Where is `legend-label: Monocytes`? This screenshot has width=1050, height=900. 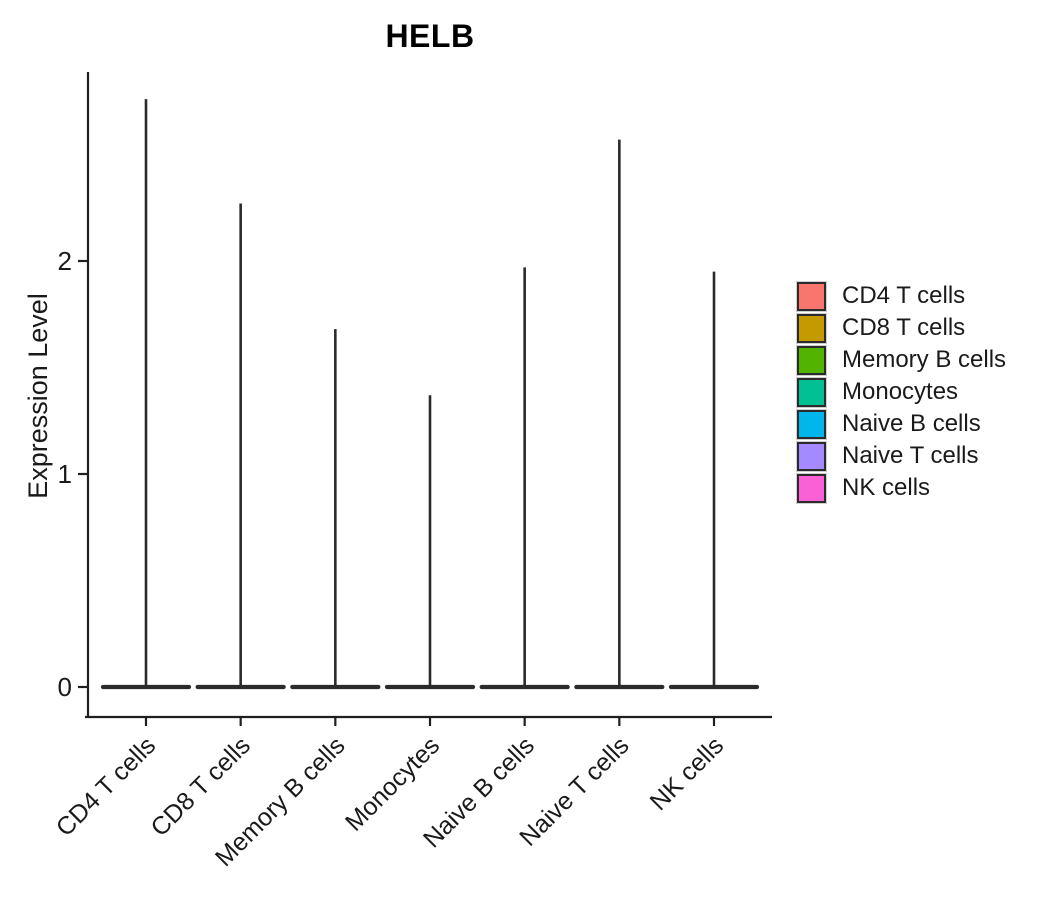
legend-label: Monocytes is located at coordinates (900, 391).